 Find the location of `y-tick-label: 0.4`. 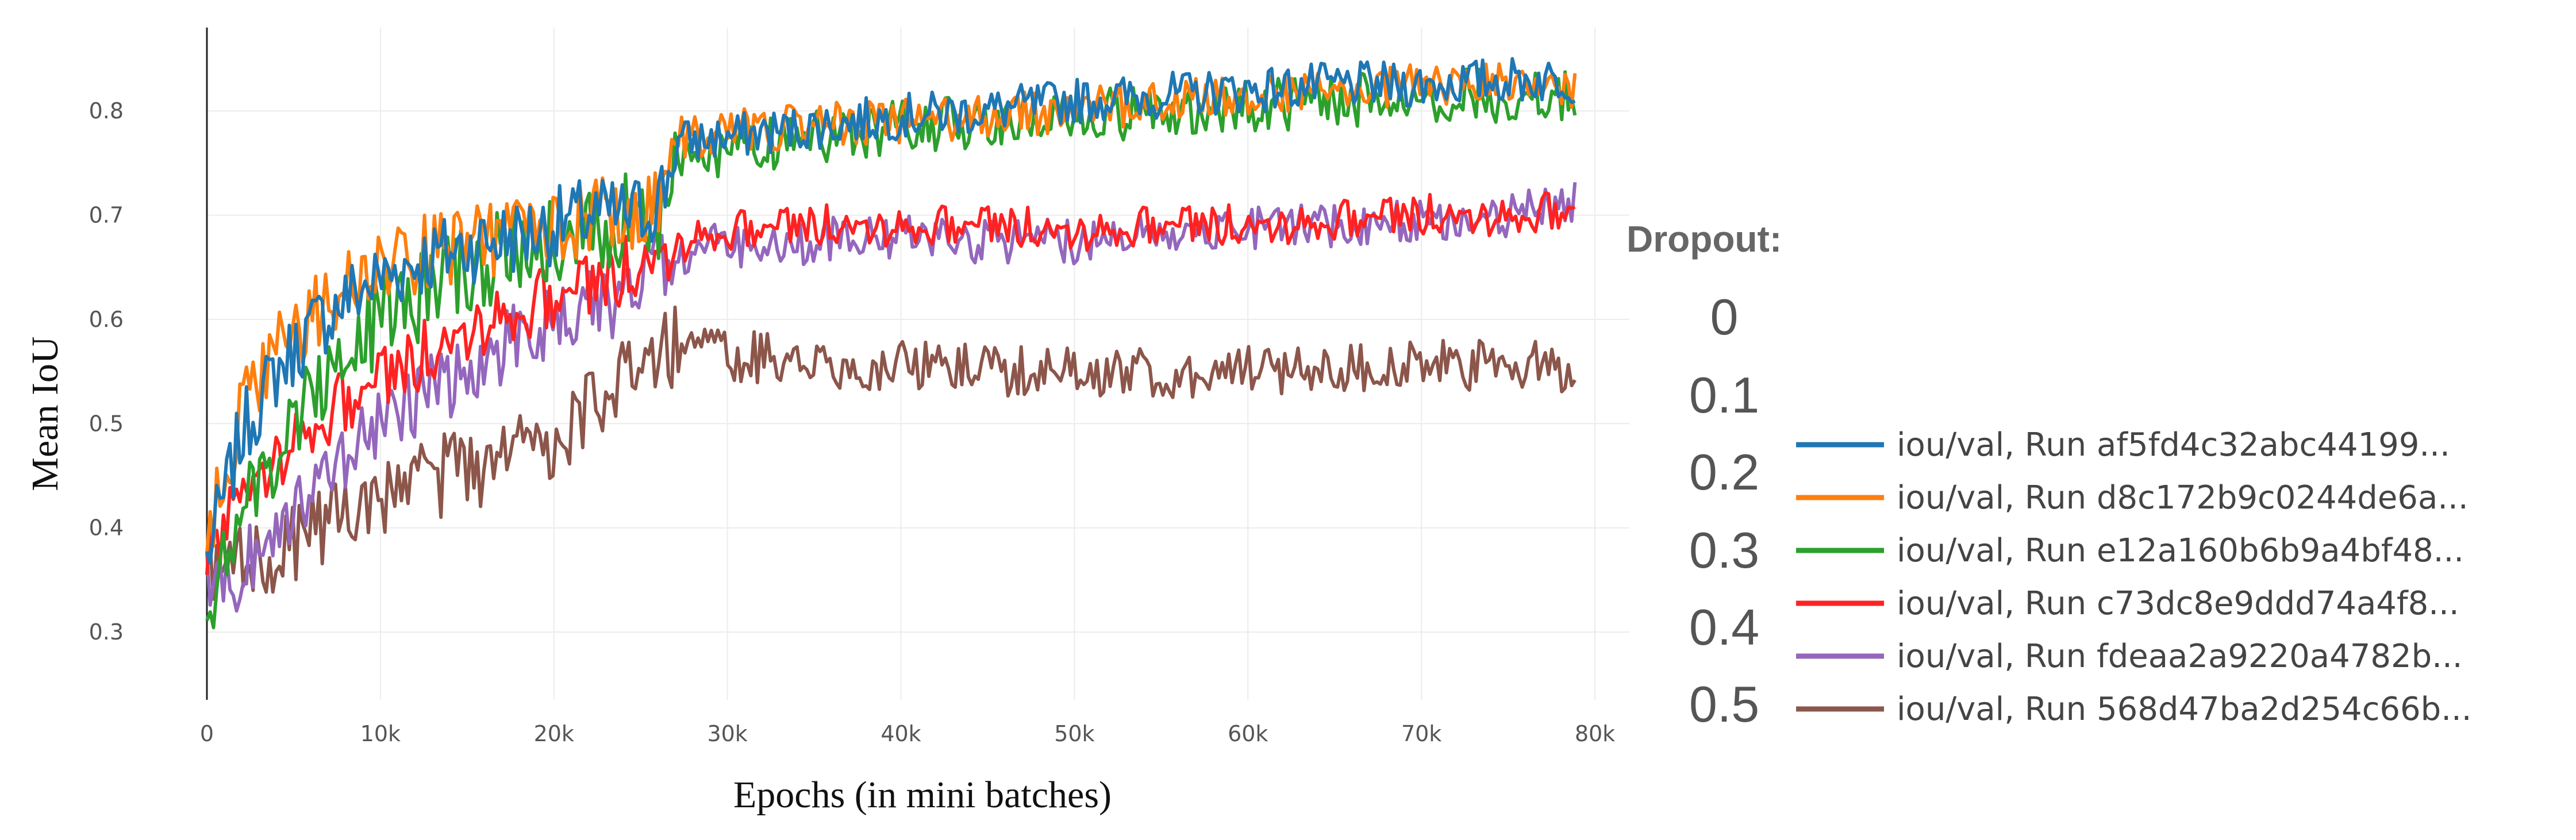

y-tick-label: 0.4 is located at coordinates (106, 528).